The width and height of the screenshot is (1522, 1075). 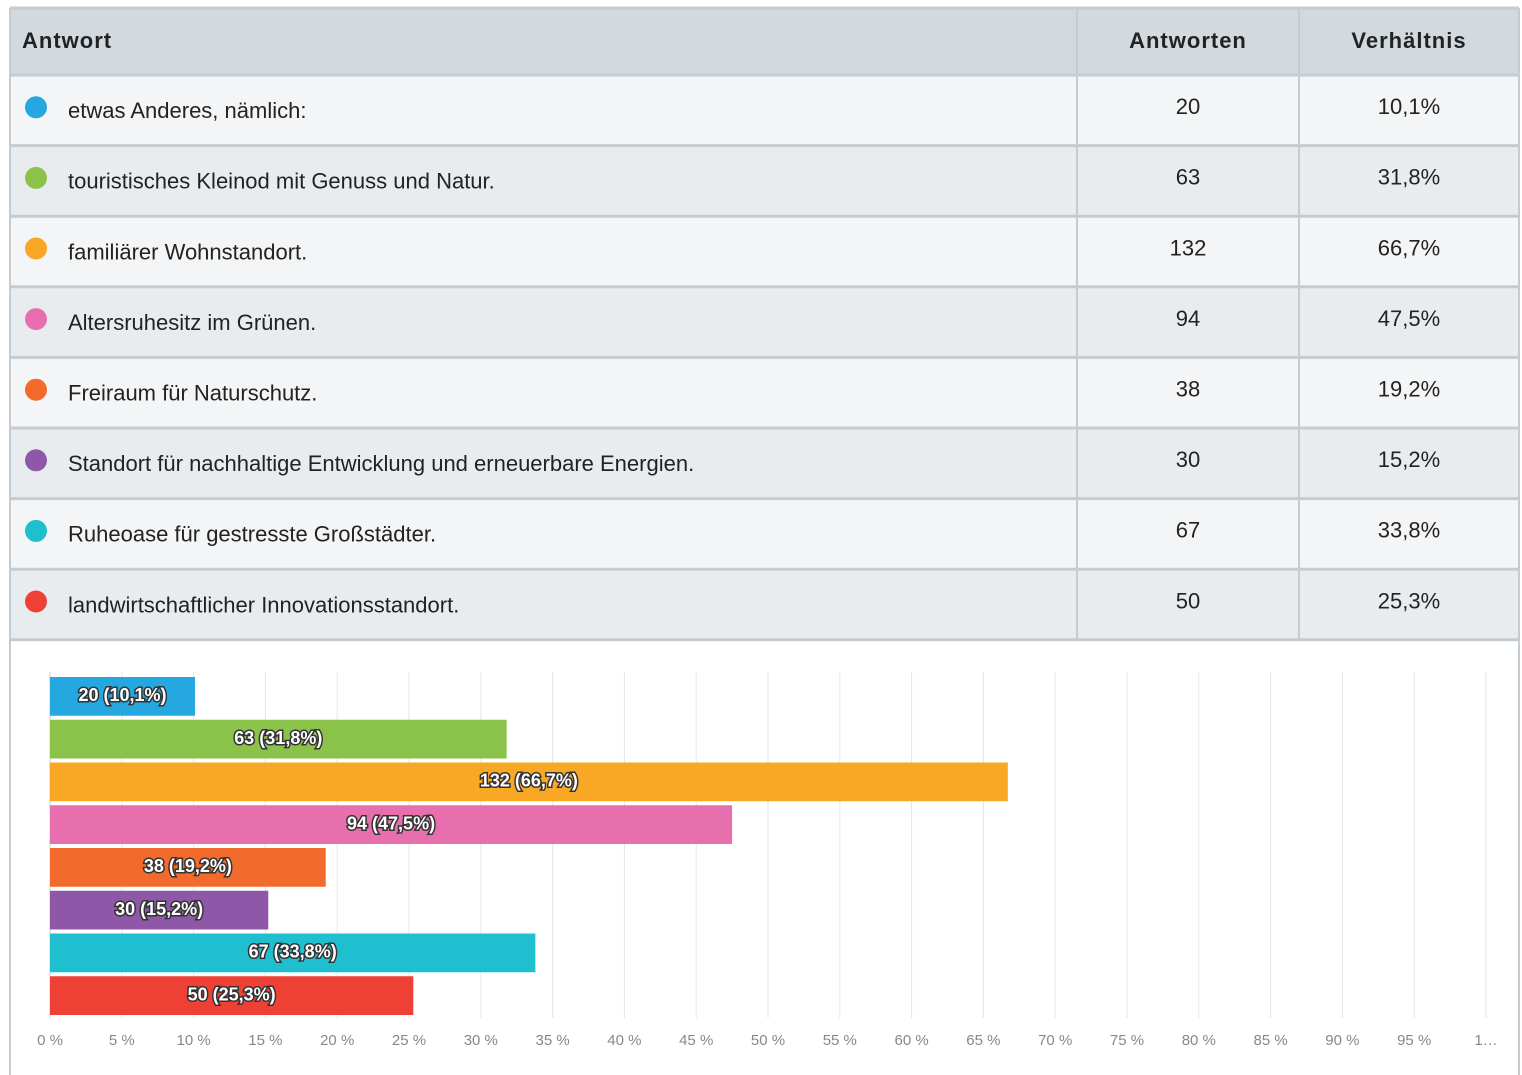 What do you see at coordinates (1188, 247) in the screenshot?
I see `cell: 132` at bounding box center [1188, 247].